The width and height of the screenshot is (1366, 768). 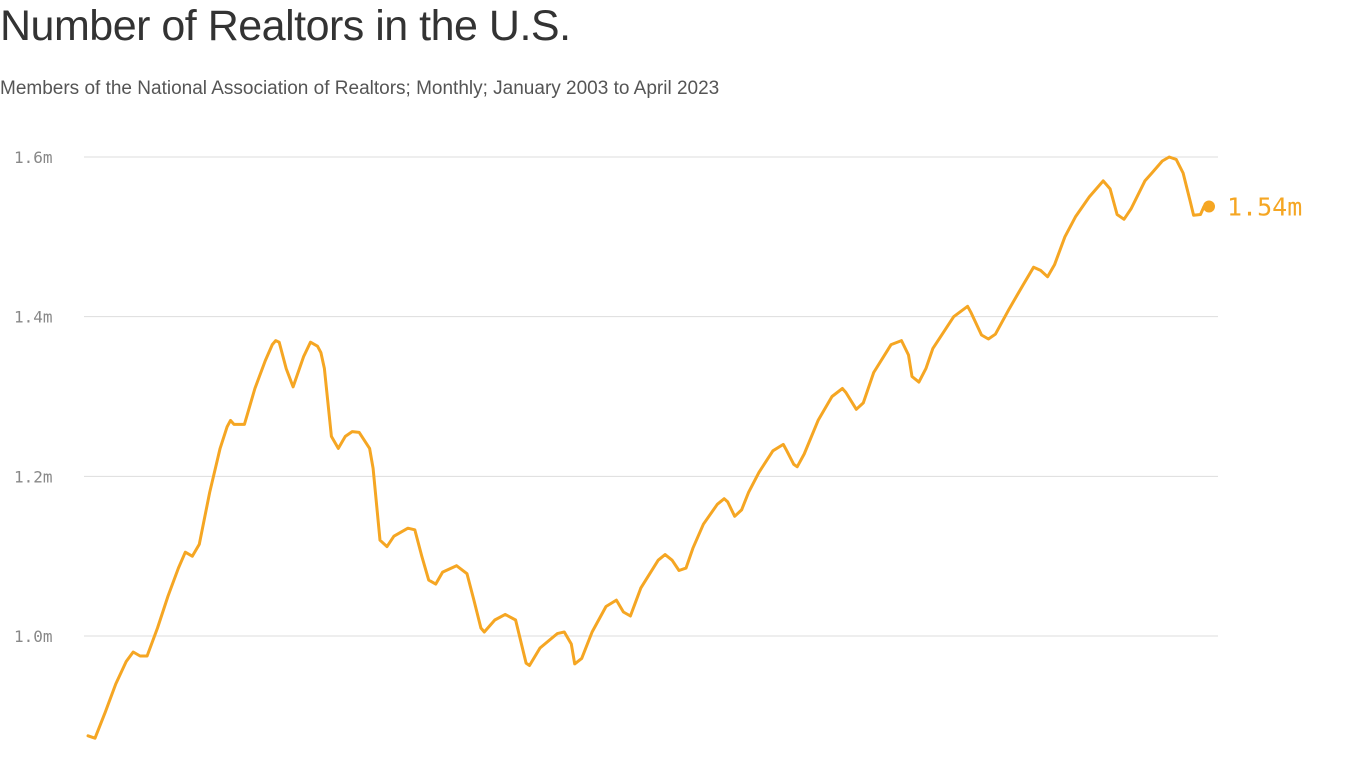 What do you see at coordinates (1264, 206) in the screenshot?
I see `end-value-label: 1.54m` at bounding box center [1264, 206].